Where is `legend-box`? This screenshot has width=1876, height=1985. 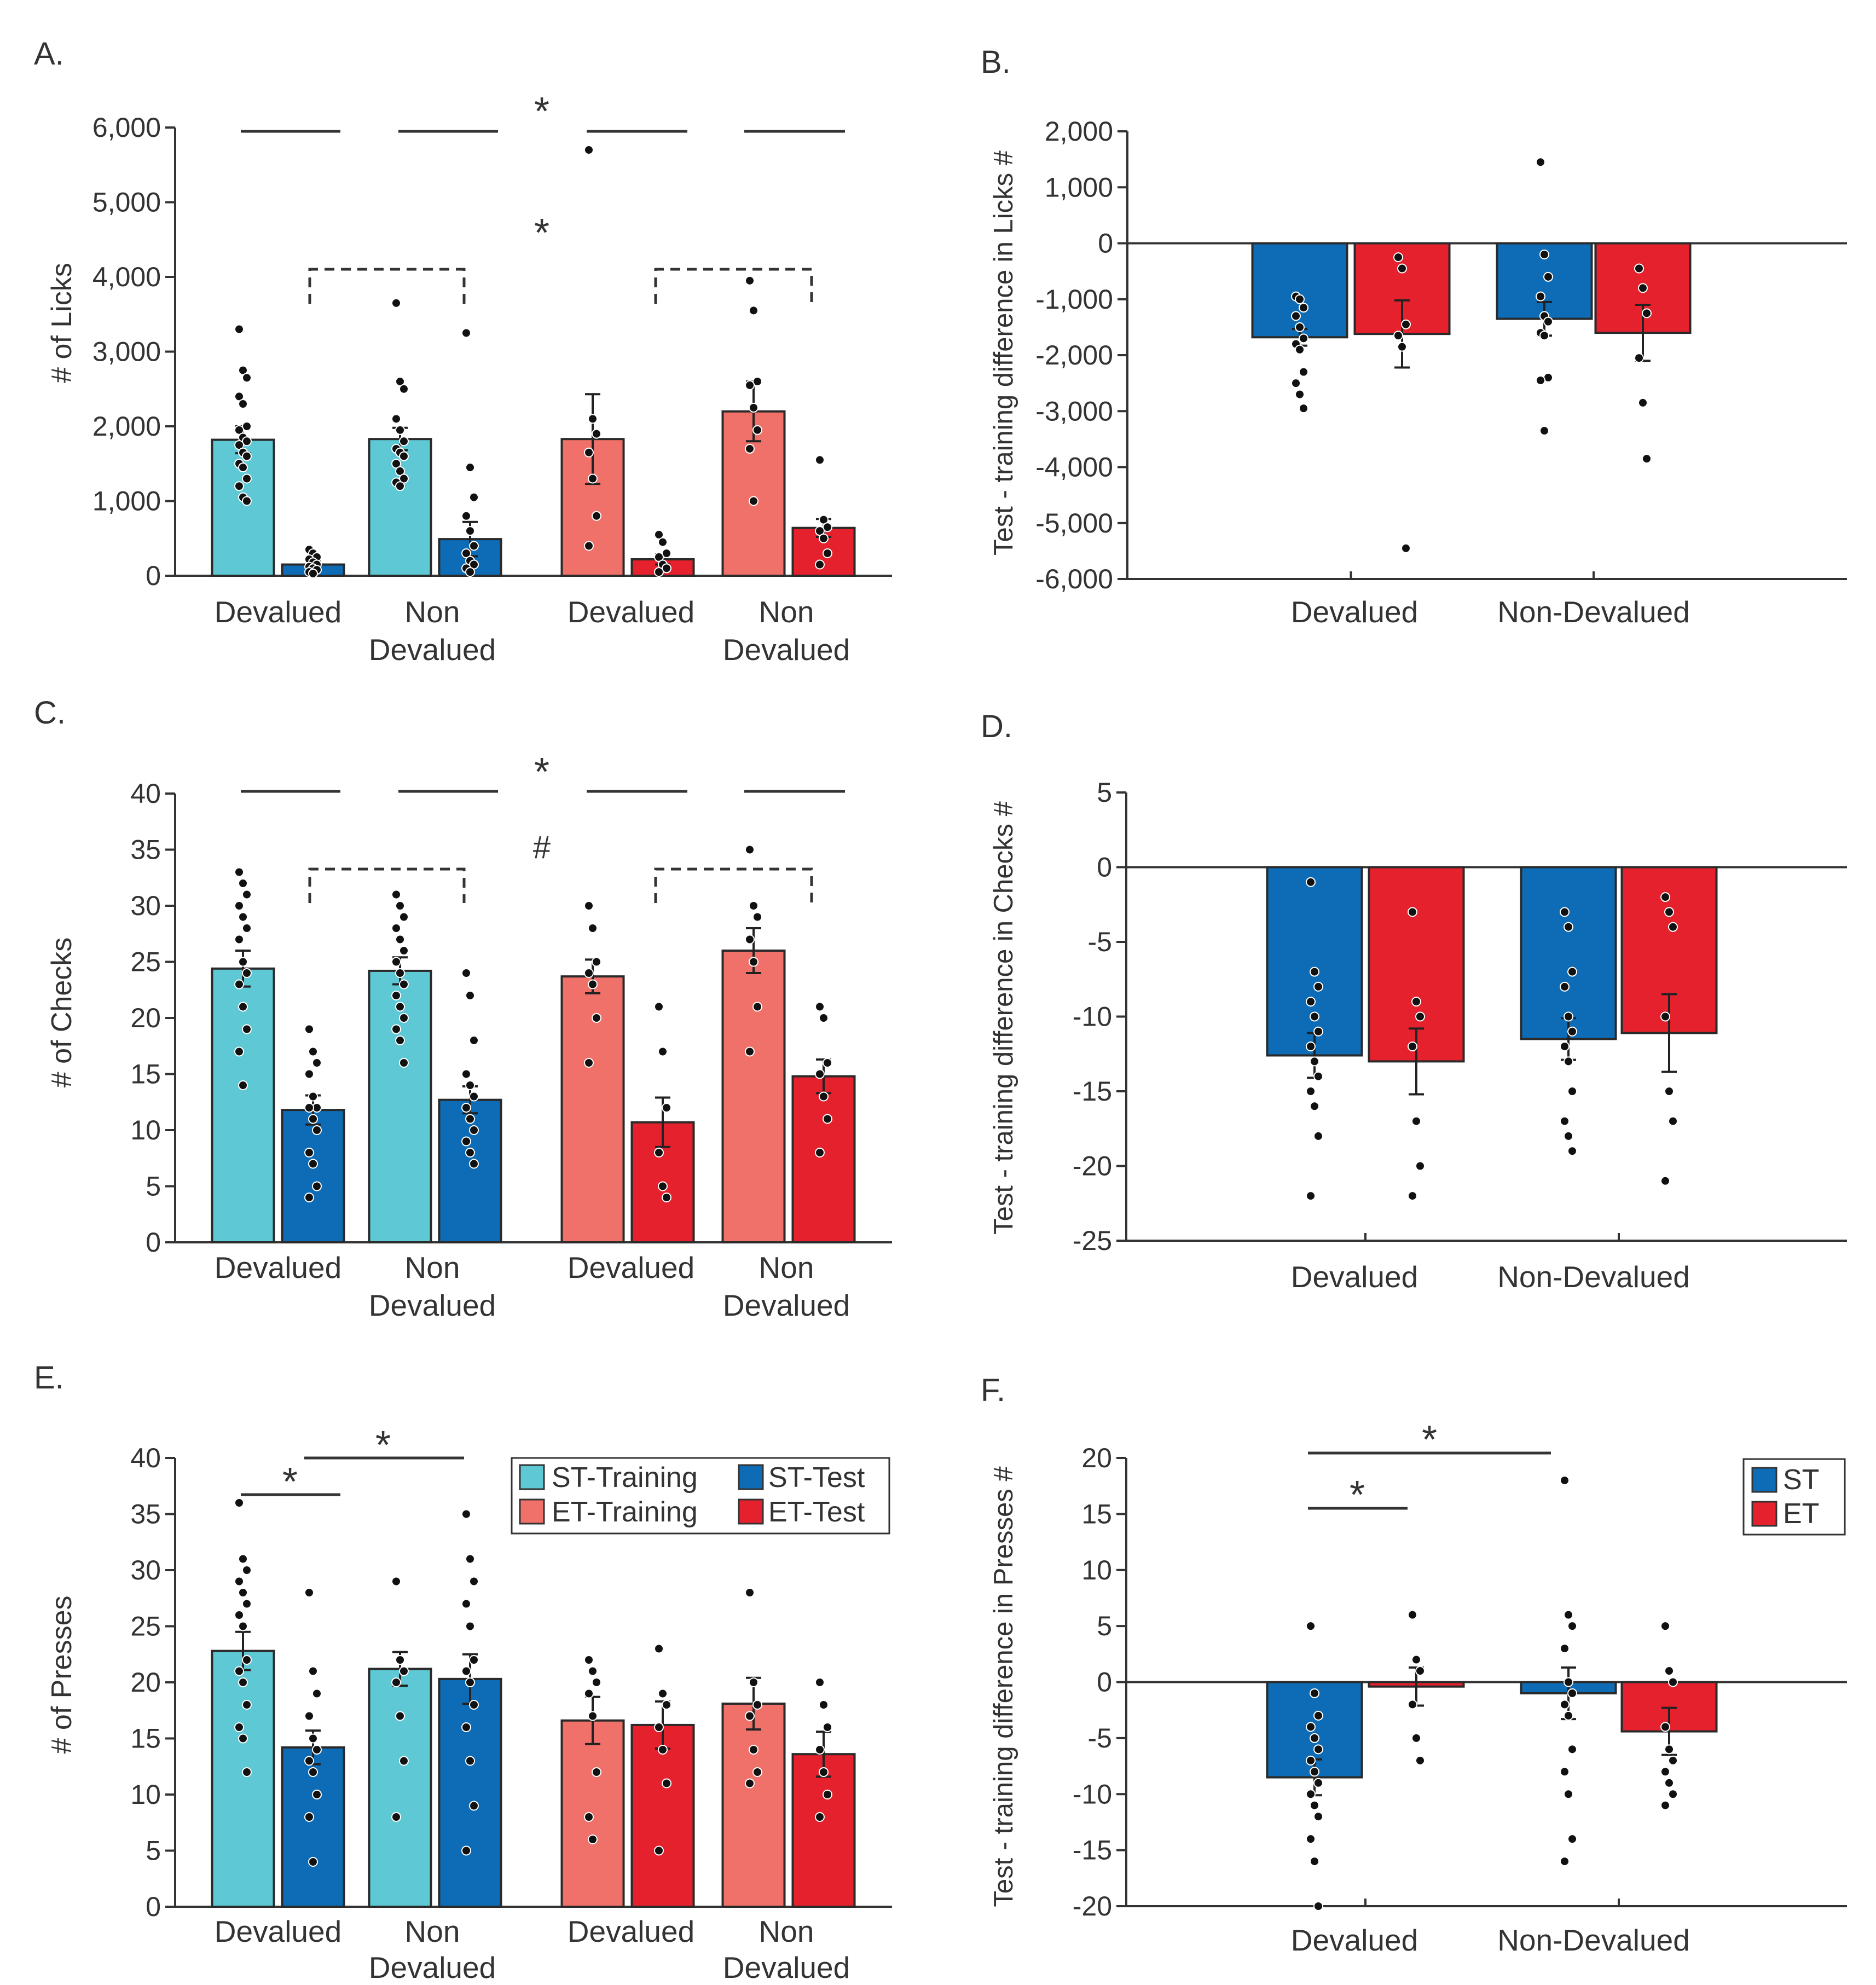 legend-box is located at coordinates (701, 1496).